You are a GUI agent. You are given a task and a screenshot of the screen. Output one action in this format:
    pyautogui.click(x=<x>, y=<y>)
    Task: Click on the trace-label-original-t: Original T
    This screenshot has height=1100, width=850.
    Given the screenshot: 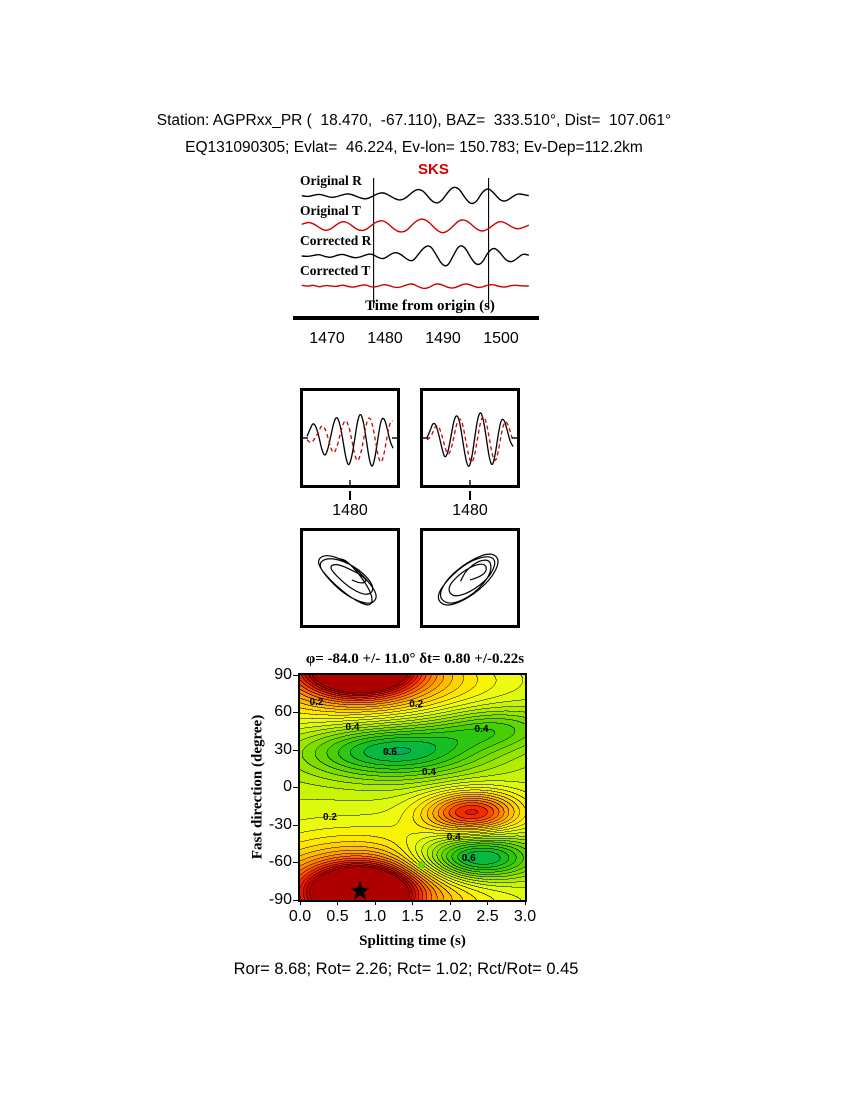 What is the action you would take?
    pyautogui.click(x=330, y=210)
    